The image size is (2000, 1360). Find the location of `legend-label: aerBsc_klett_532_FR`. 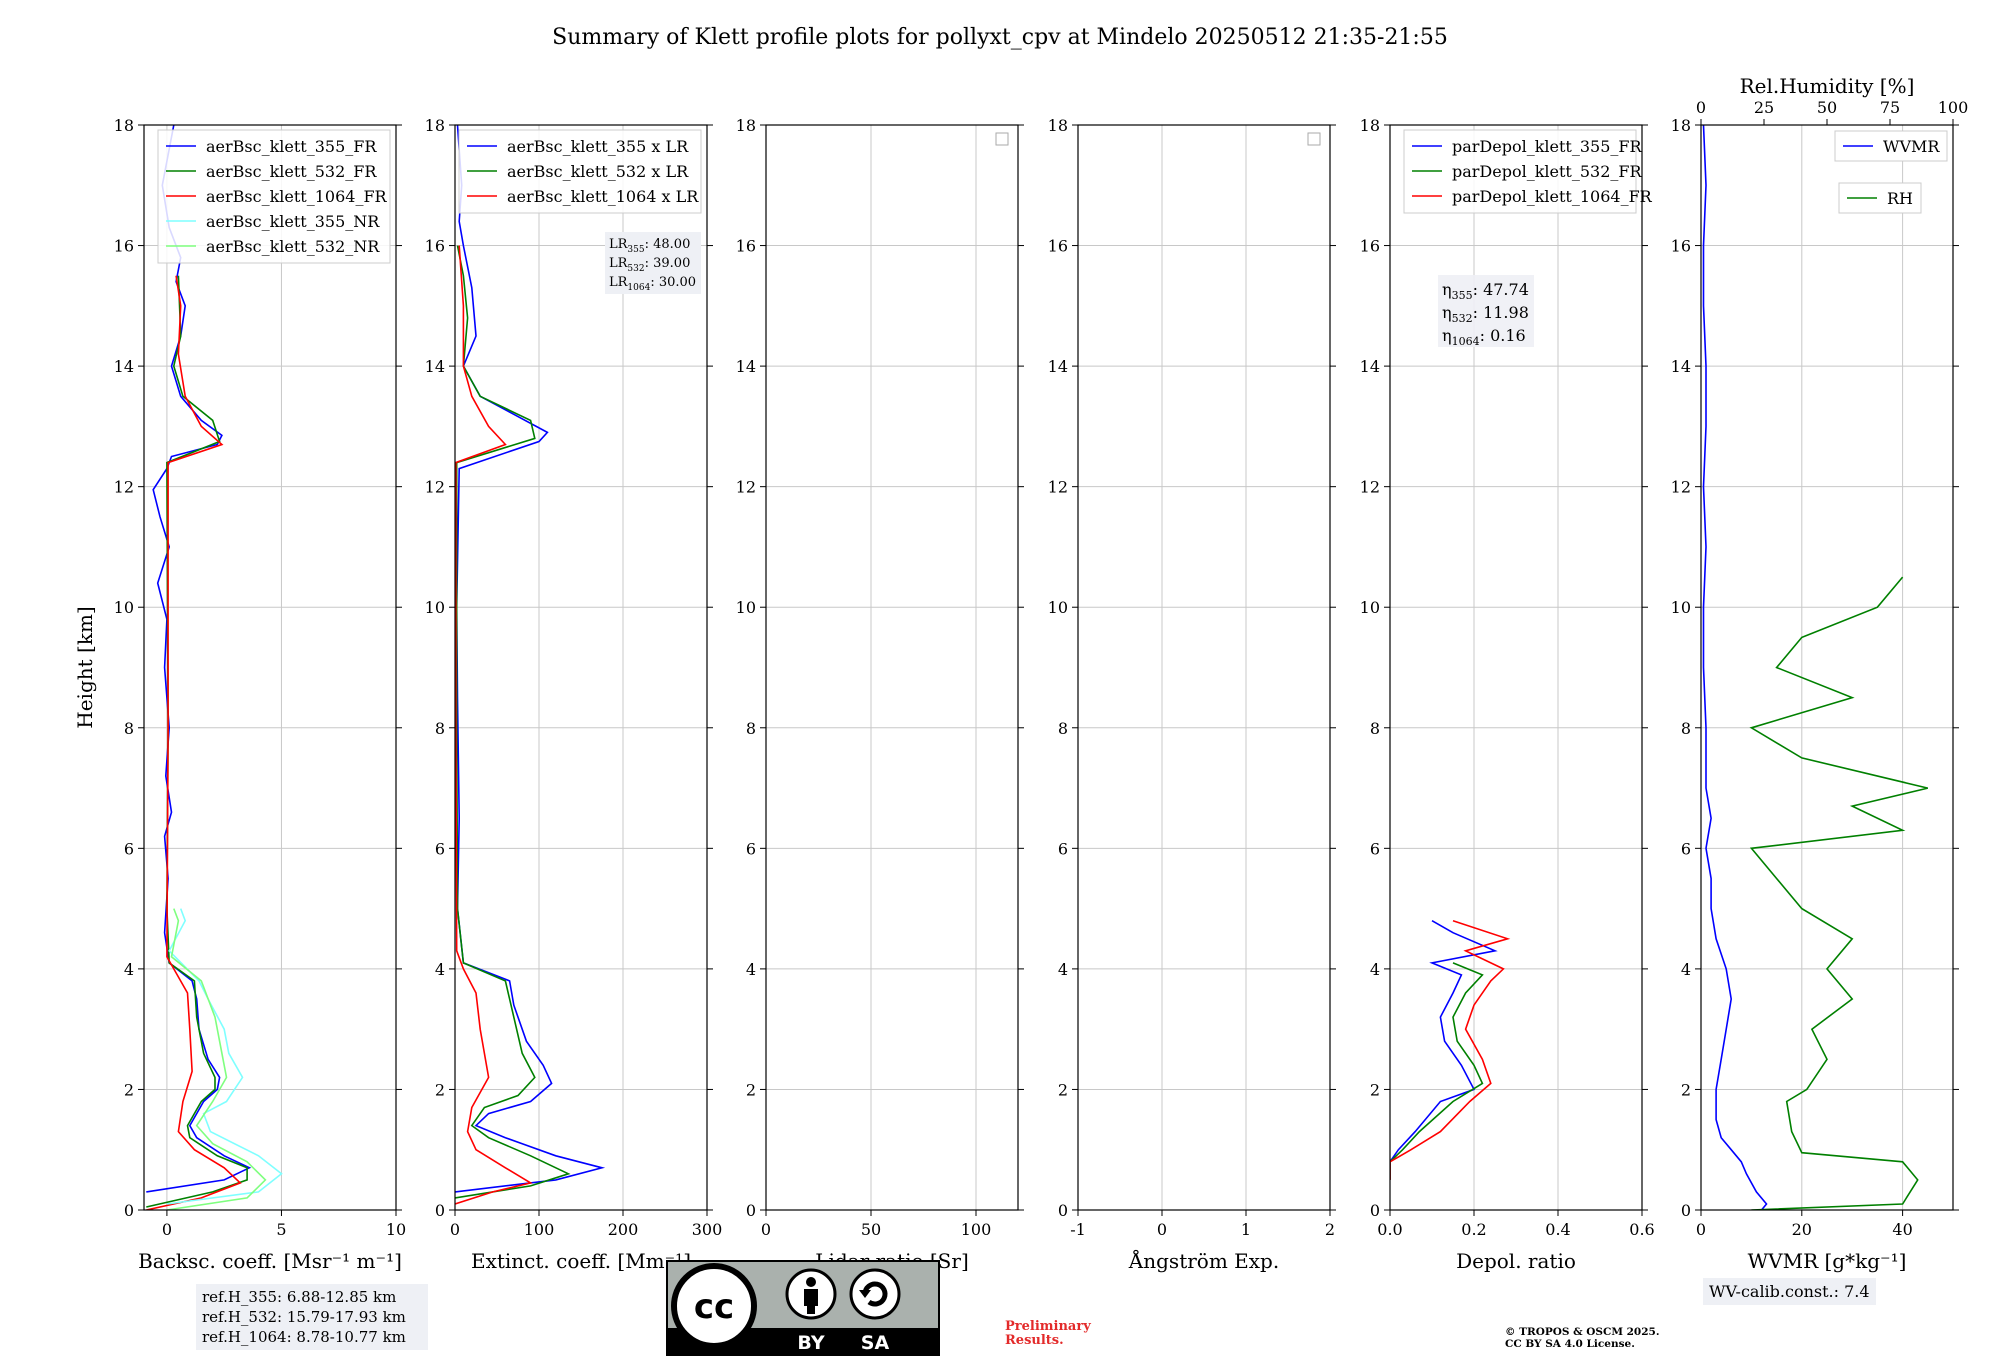

legend-label: aerBsc_klett_532_FR is located at coordinates (291, 171).